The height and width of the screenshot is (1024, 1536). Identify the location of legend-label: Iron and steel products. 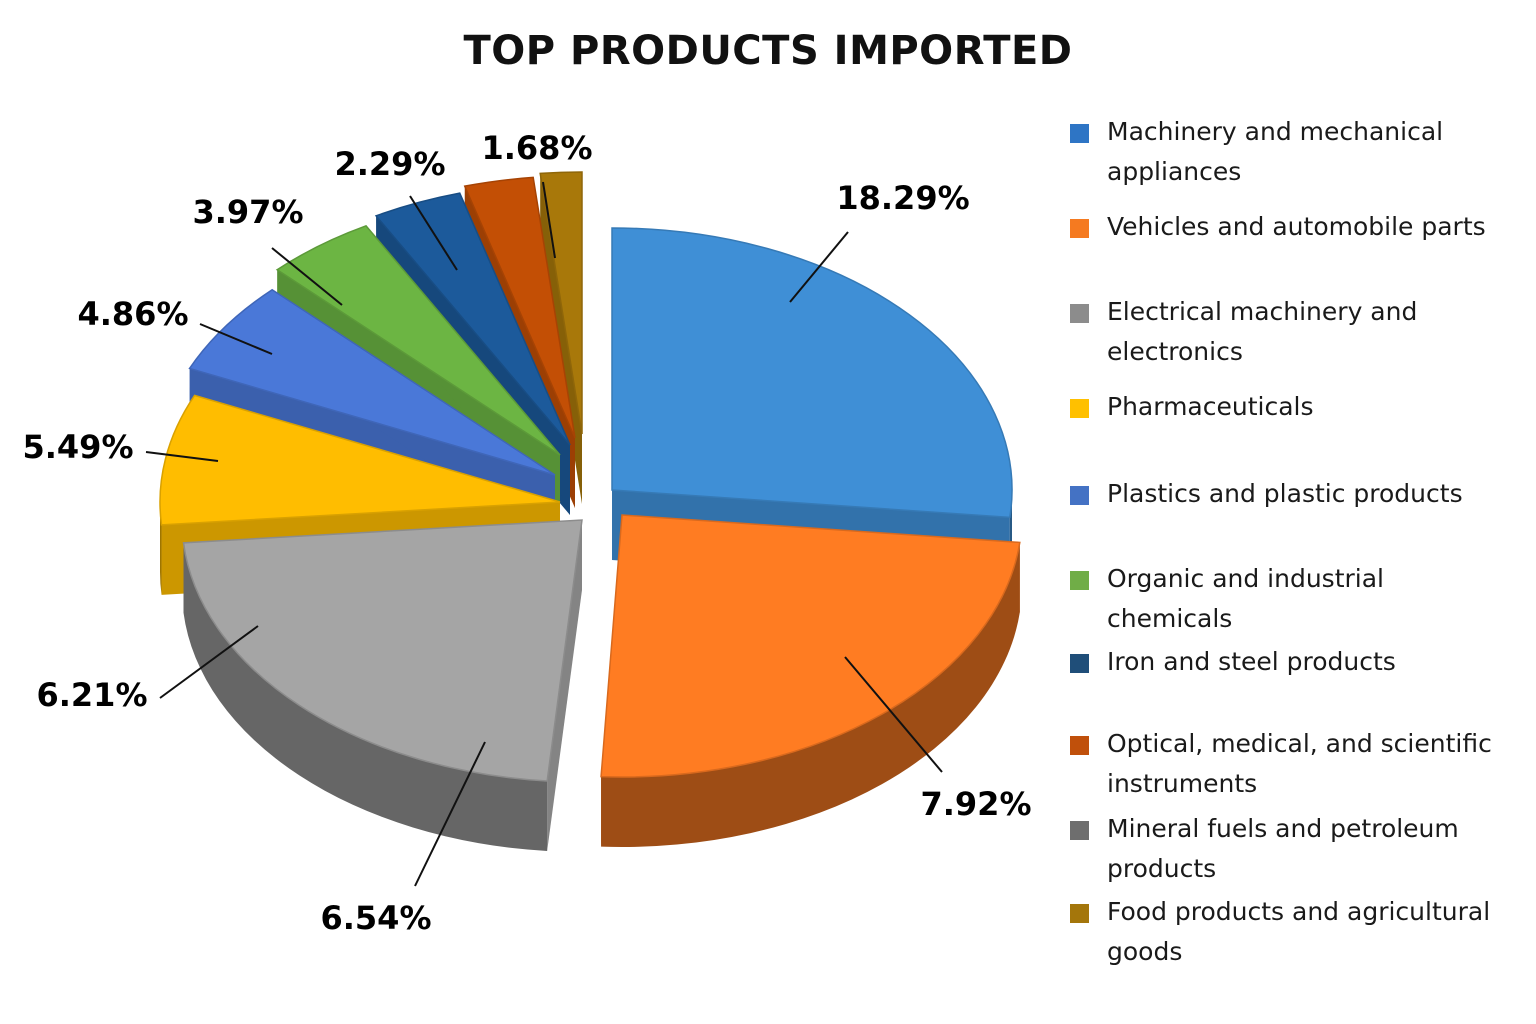
(1251, 661).